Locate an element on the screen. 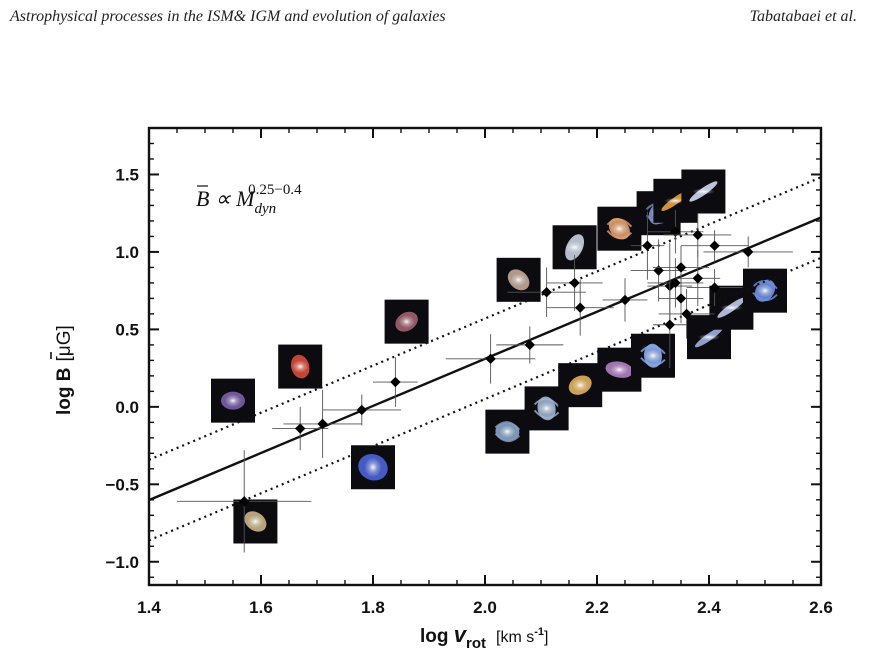 This screenshot has width=869, height=666. x-label-sub: rot is located at coordinates (476, 643).